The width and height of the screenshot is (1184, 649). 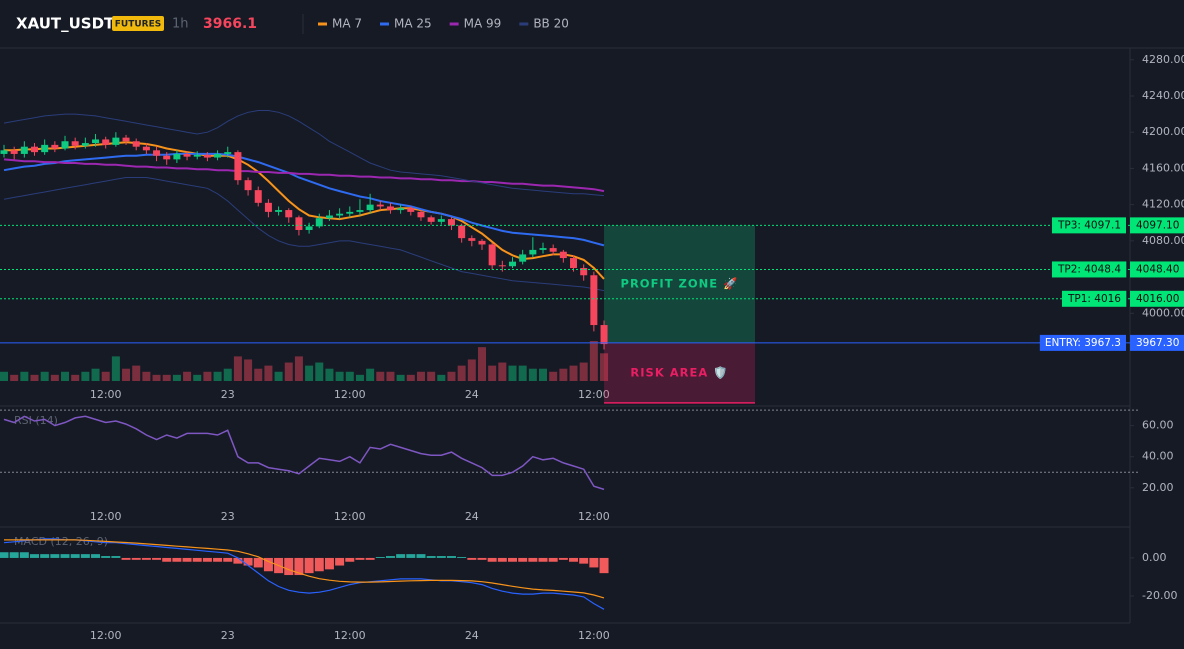 I want to click on legend-label: MA 25, so click(x=413, y=24).